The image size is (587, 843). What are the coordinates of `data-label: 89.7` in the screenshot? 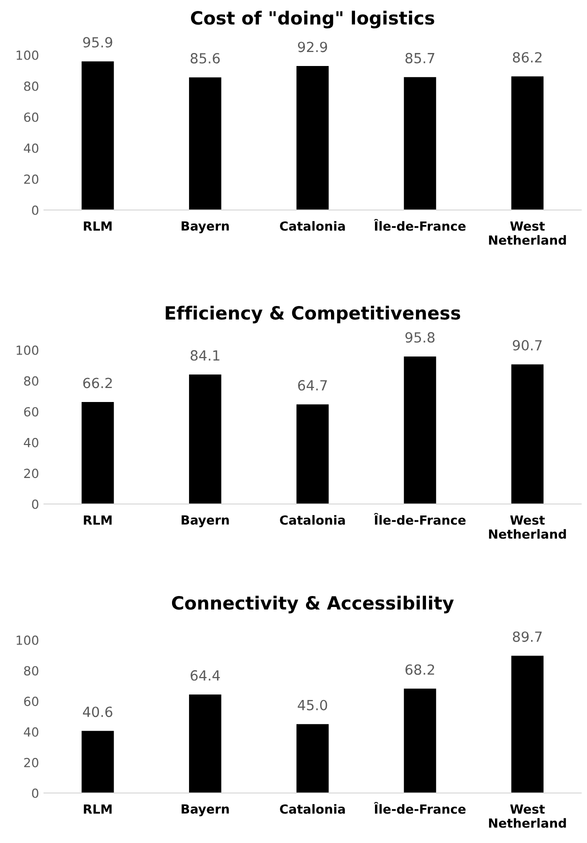 It's located at (527, 636).